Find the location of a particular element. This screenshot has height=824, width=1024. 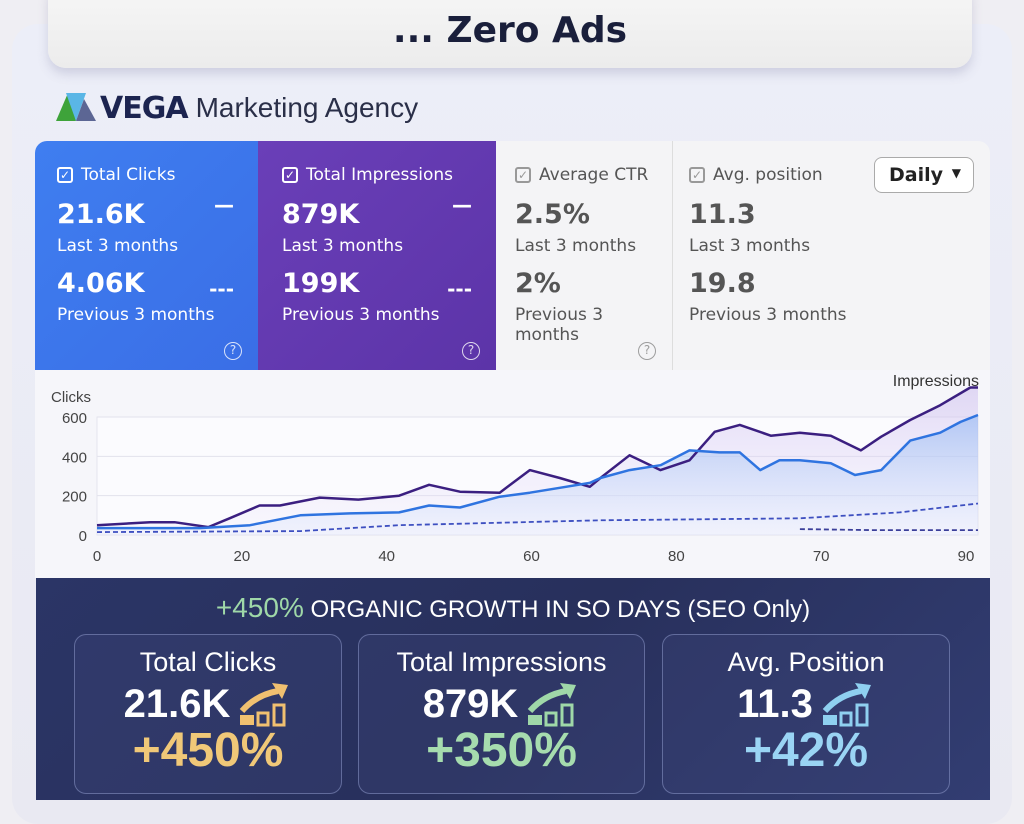

metric-label: Avg. position is located at coordinates (768, 175).